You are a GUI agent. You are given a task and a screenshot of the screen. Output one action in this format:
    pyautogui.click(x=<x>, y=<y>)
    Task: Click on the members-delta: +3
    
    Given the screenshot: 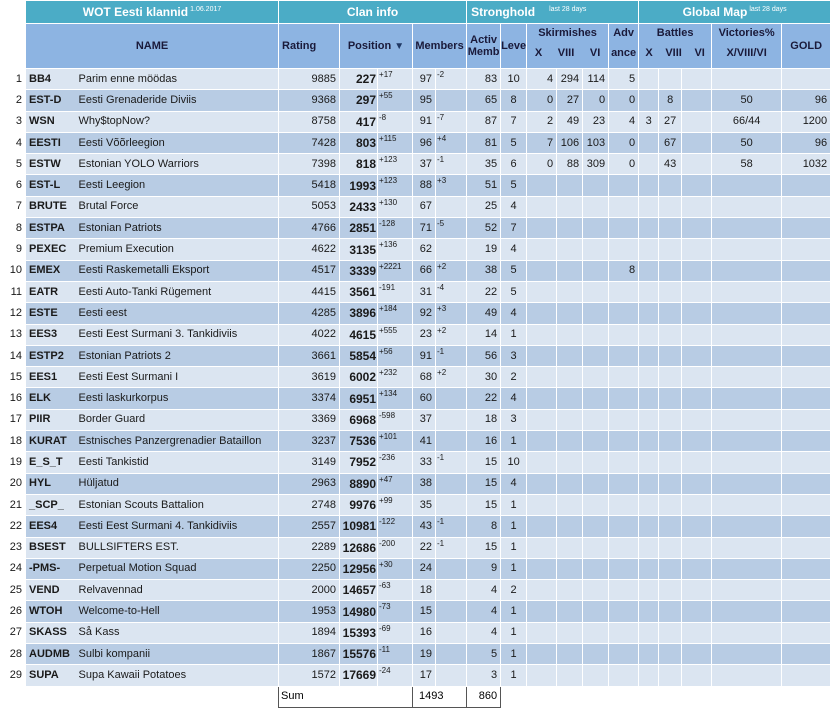 What is the action you would take?
    pyautogui.click(x=451, y=313)
    